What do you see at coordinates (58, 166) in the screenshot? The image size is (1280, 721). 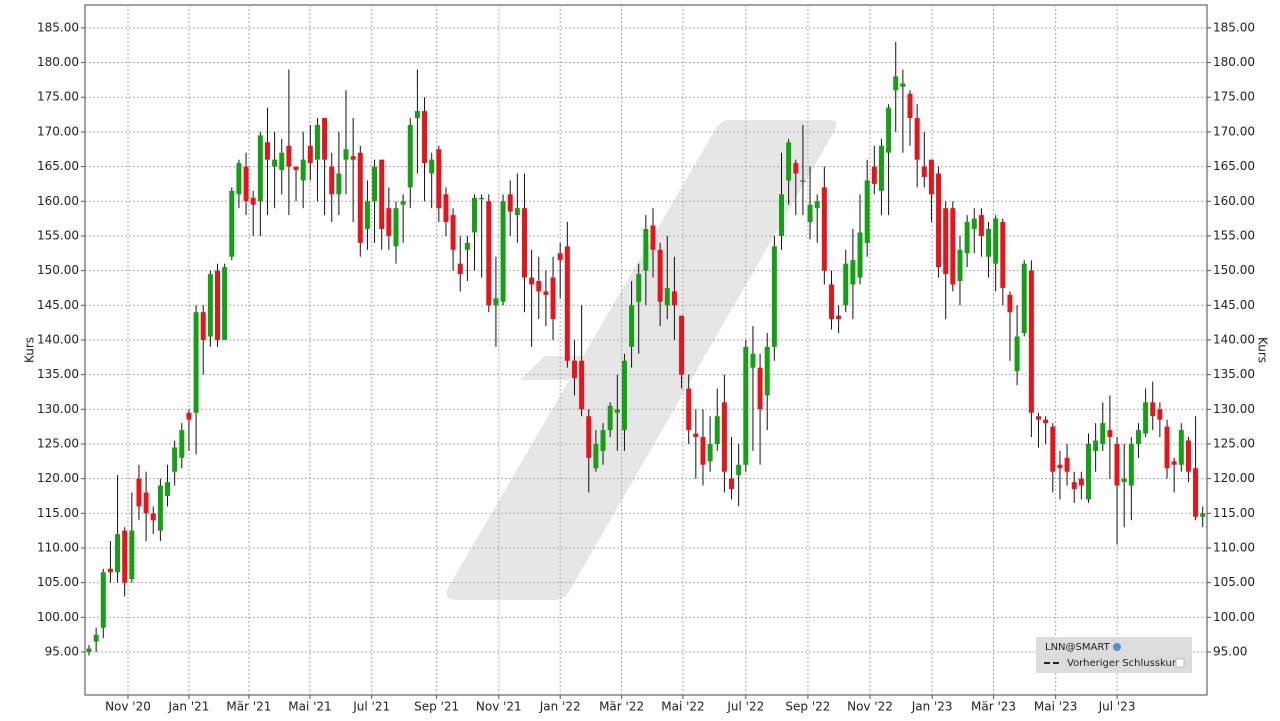 I see `y-tick-label: 165.00` at bounding box center [58, 166].